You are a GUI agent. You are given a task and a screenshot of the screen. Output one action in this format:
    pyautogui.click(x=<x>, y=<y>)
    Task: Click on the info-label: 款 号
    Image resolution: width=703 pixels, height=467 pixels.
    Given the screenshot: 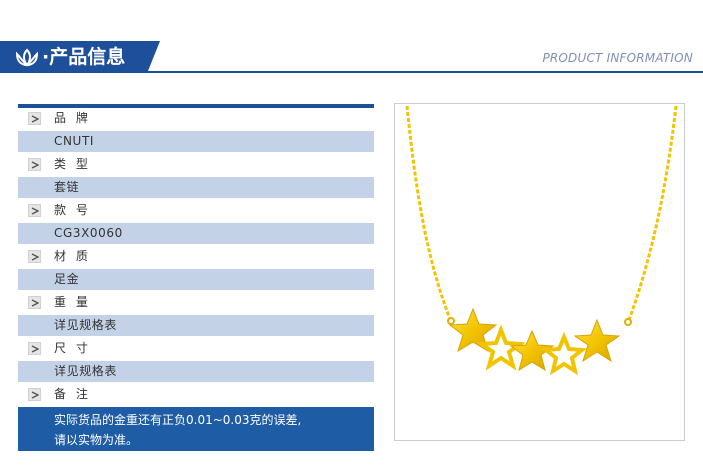 What is the action you would take?
    pyautogui.click(x=72, y=210)
    